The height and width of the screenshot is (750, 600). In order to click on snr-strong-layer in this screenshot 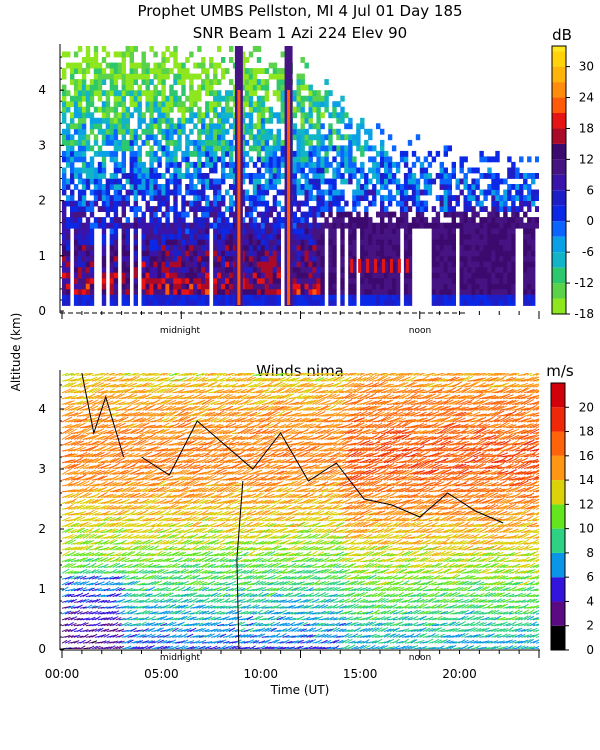, I will do `click(368, 265)`.